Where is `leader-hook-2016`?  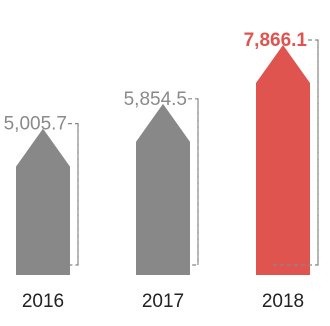
leader-hook-2016 is located at coordinates (55, 194).